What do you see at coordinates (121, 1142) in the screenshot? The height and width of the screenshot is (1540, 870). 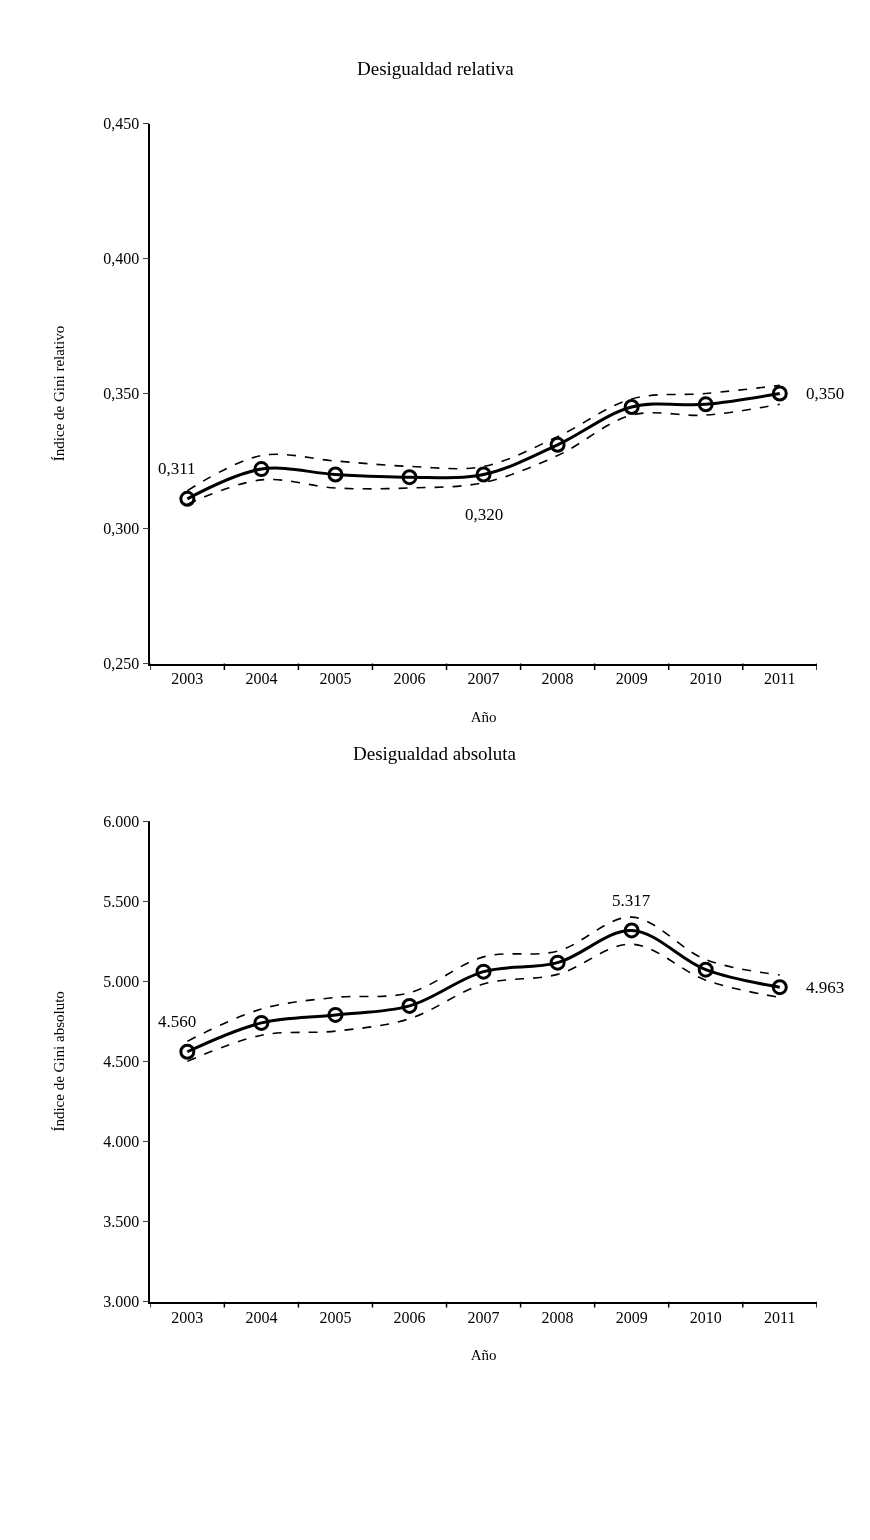 I see `y-tick-label: 4.000` at bounding box center [121, 1142].